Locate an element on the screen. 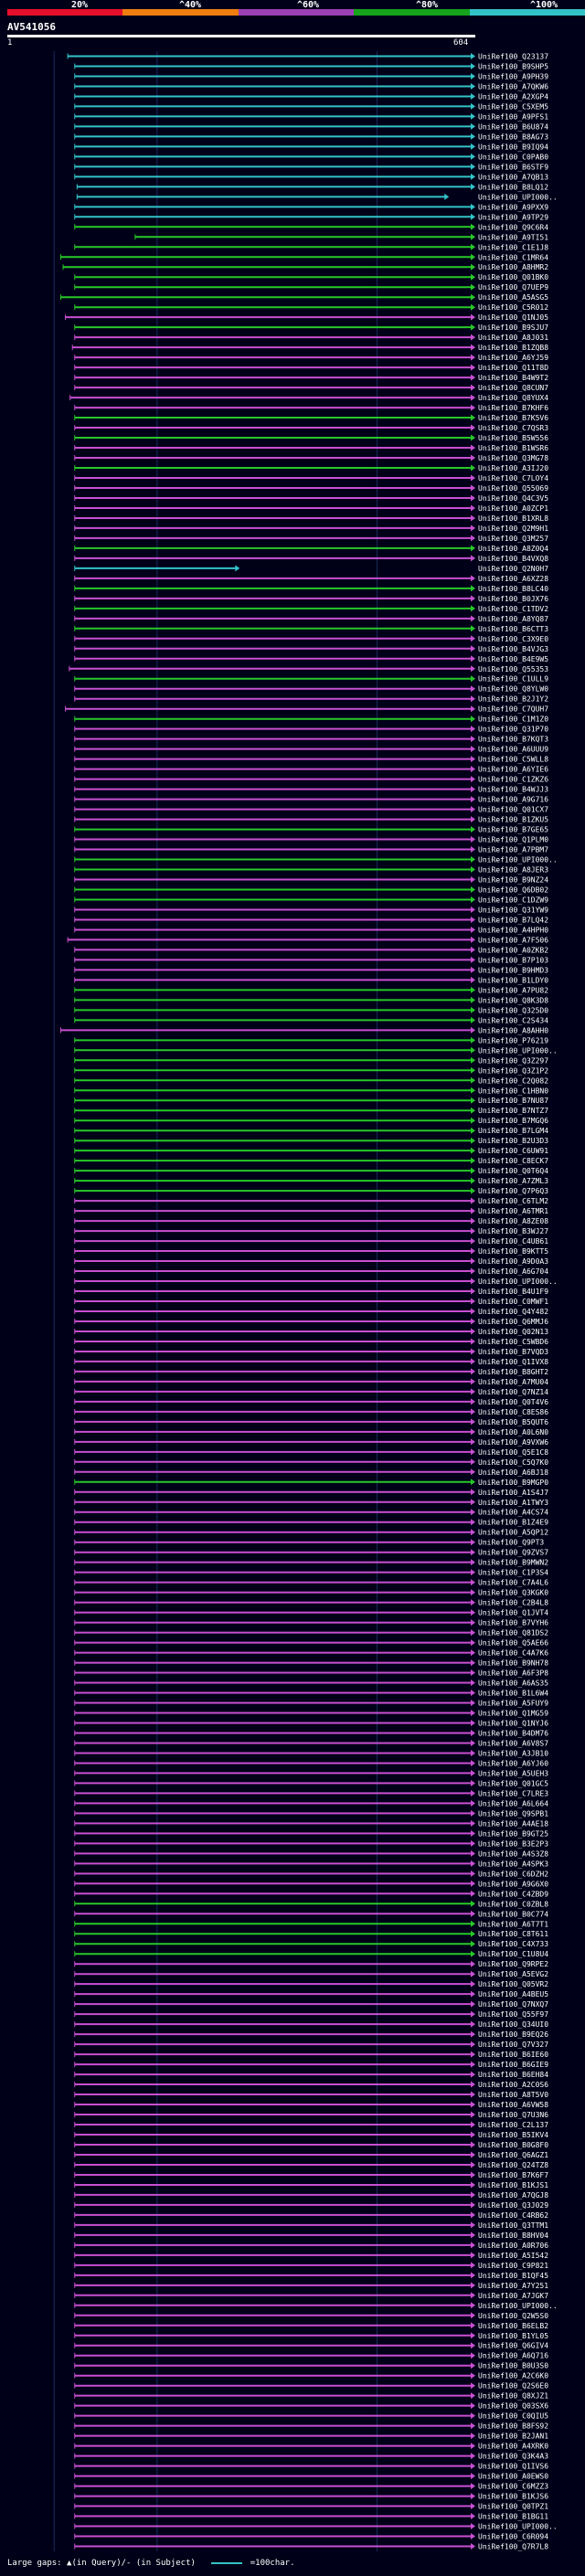  hit-label: UniRef100_A0EWS0 is located at coordinates (513, 2477).